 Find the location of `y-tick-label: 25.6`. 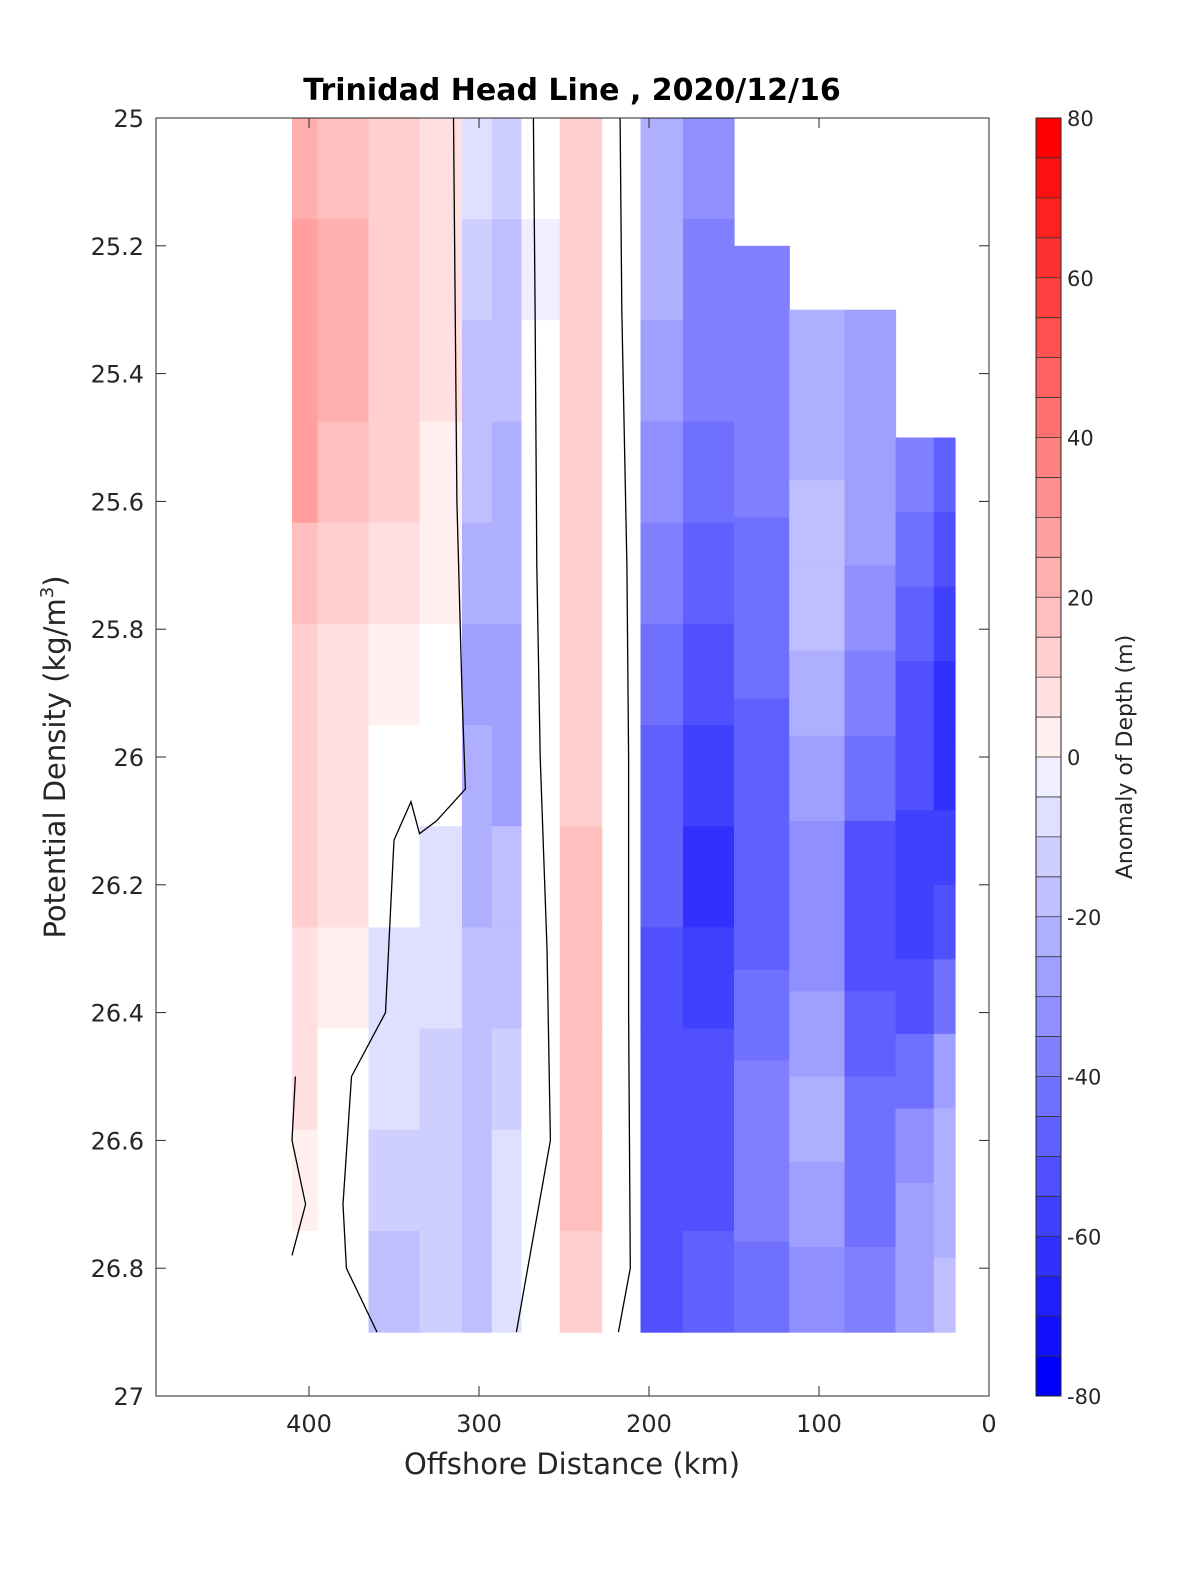

y-tick-label: 25.6 is located at coordinates (117, 502).